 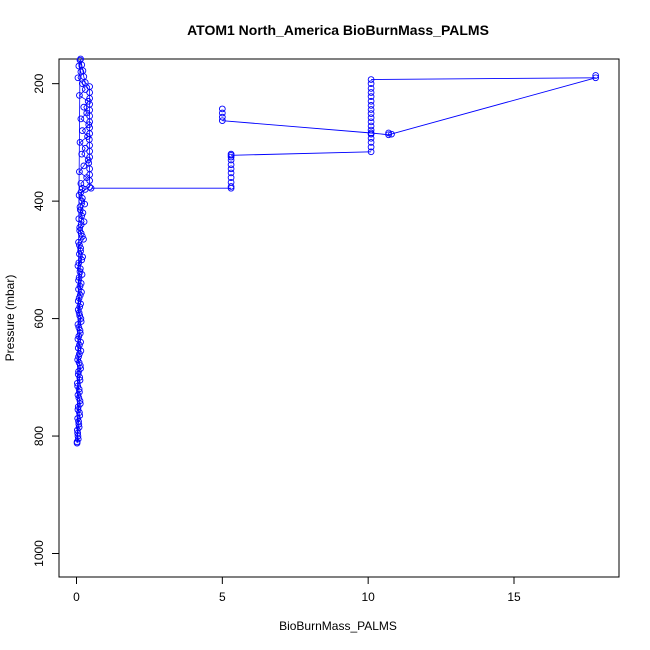 I want to click on x-tick-label: 0, so click(x=76, y=597).